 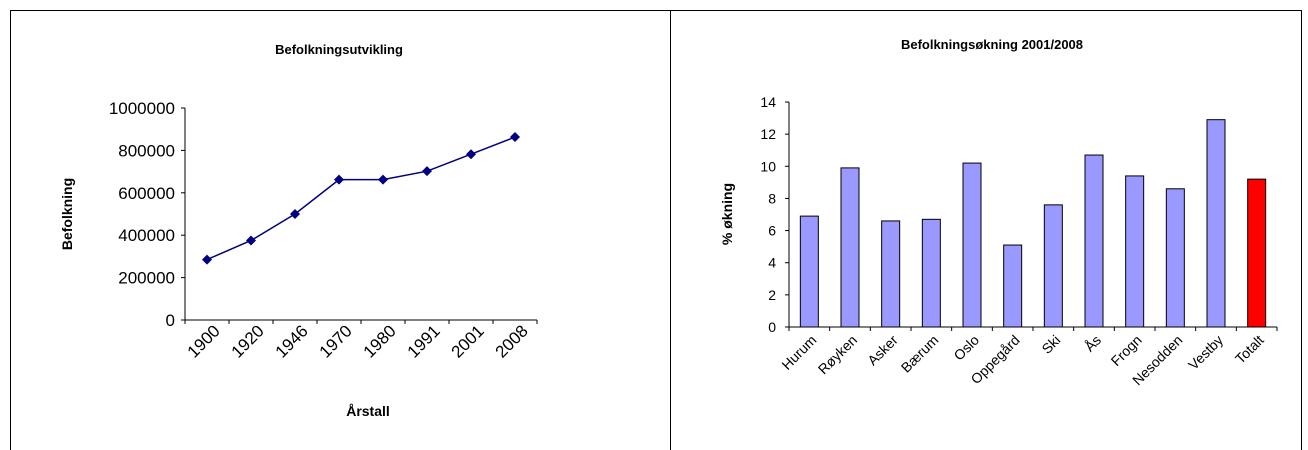 I want to click on bar-chart-x-tick-label: Totalt, so click(x=1249, y=349).